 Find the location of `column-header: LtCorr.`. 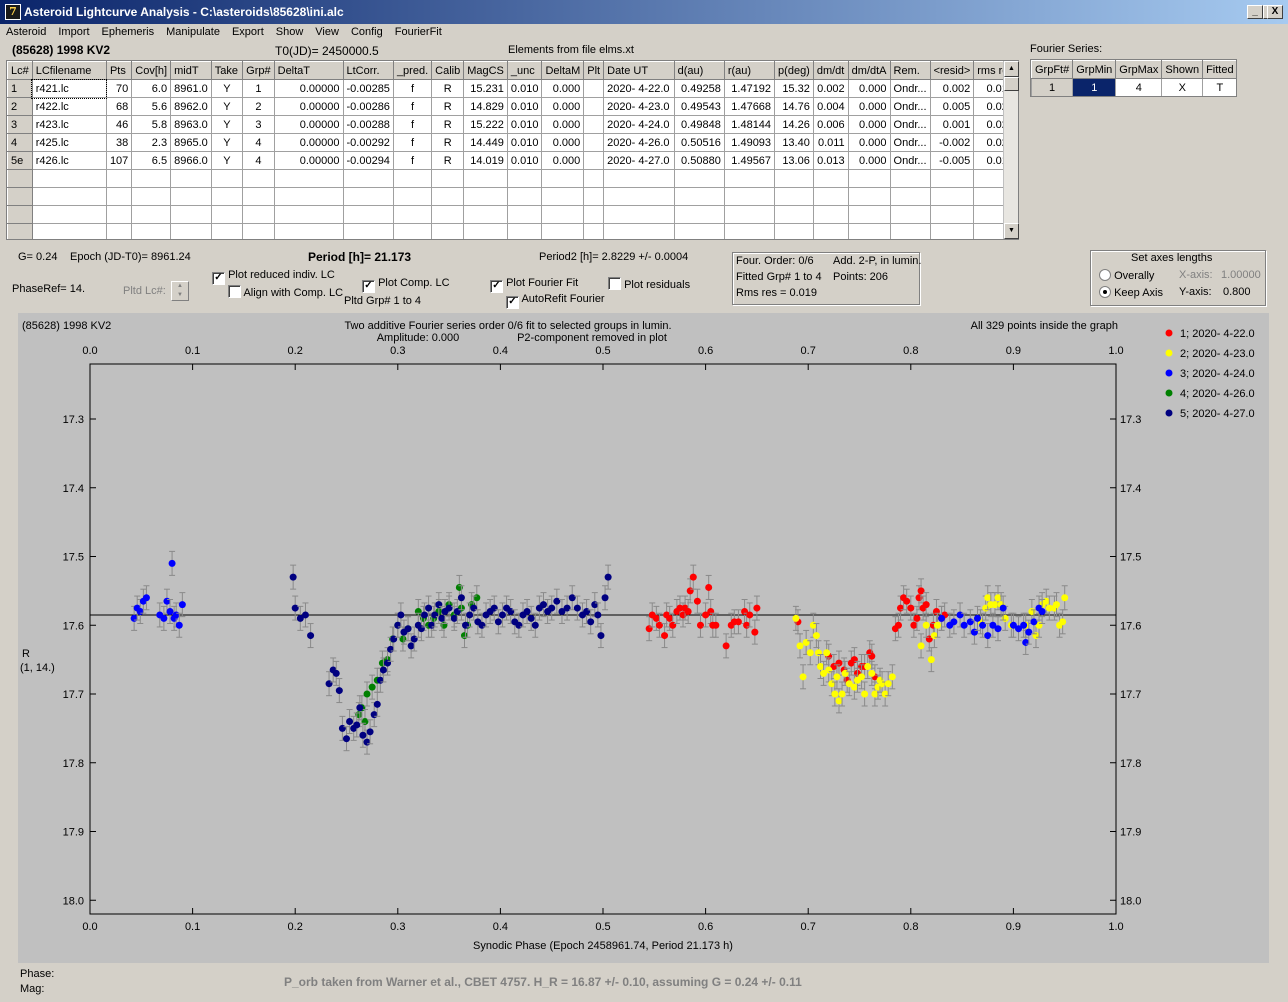

column-header: LtCorr. is located at coordinates (368, 70).